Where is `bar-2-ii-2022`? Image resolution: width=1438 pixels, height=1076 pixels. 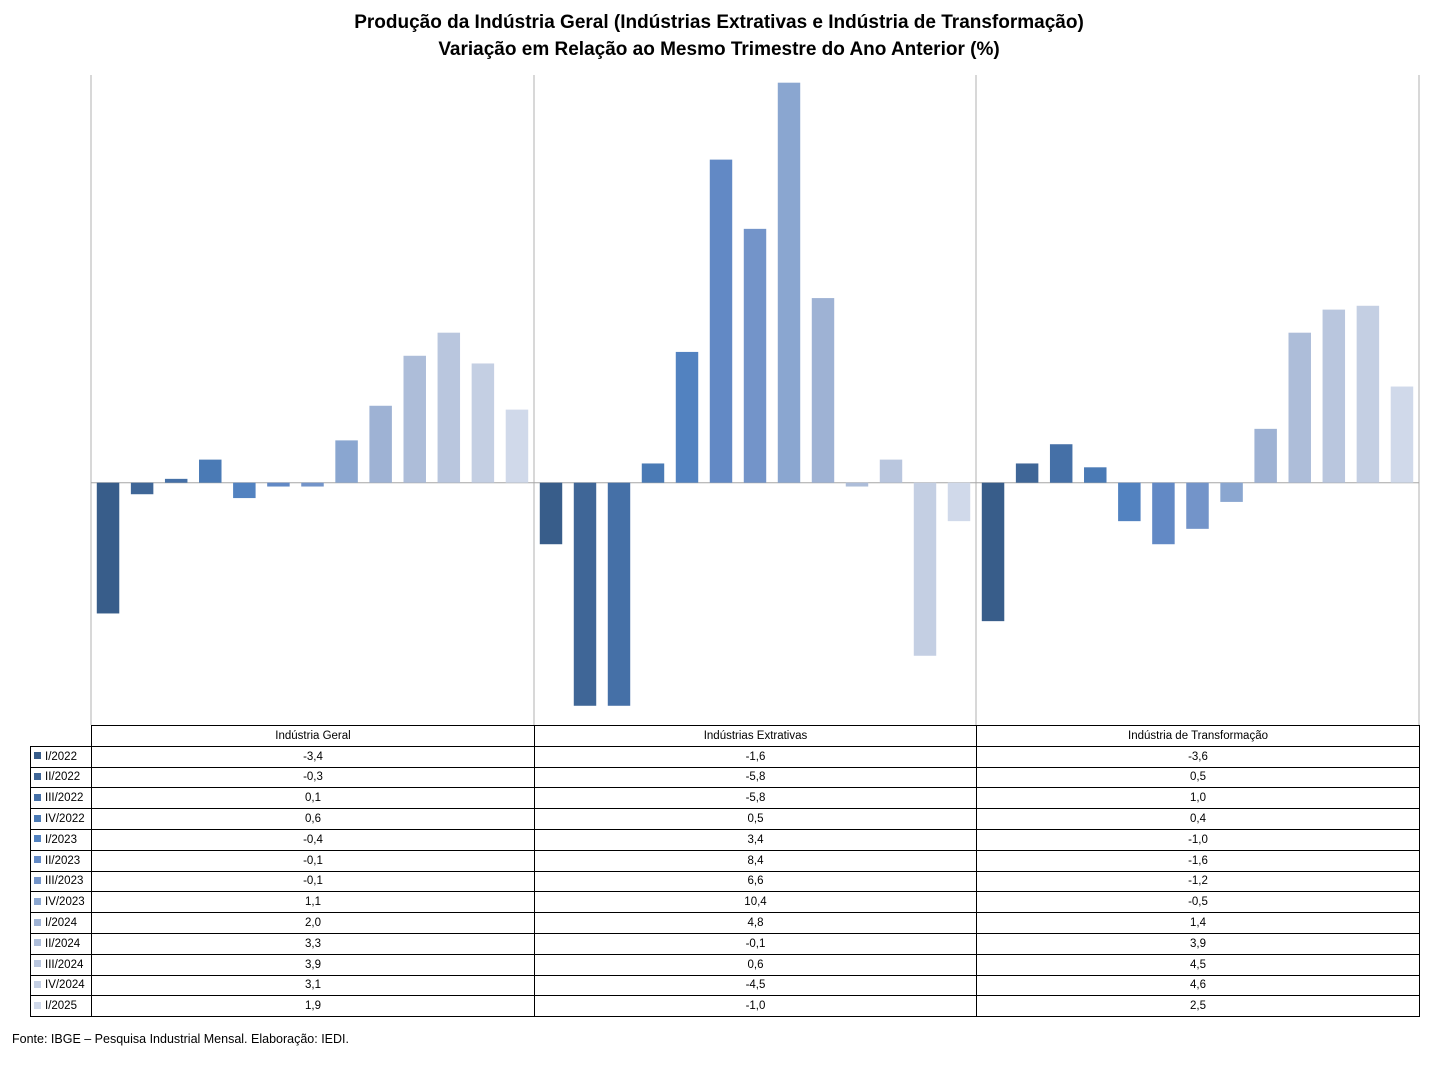
bar-2-ii-2022 is located at coordinates (585, 594).